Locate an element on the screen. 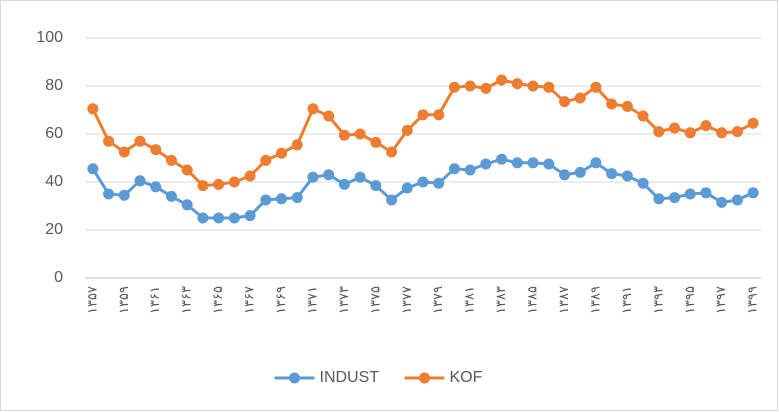 The height and width of the screenshot is (412, 779). x-tick-label: ۱۳۷۵ is located at coordinates (375, 300).